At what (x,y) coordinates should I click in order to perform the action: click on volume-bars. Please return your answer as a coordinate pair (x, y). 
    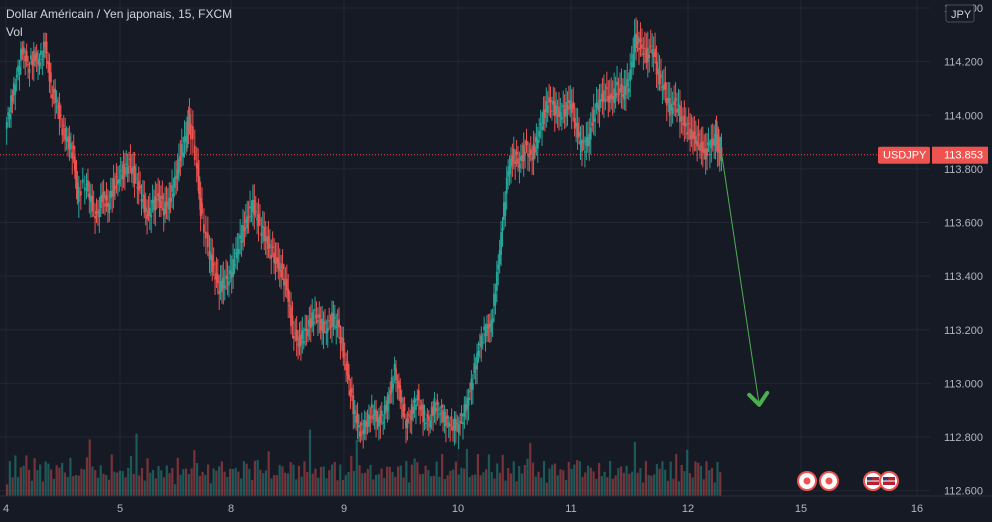
    Looking at the image, I should click on (364, 462).